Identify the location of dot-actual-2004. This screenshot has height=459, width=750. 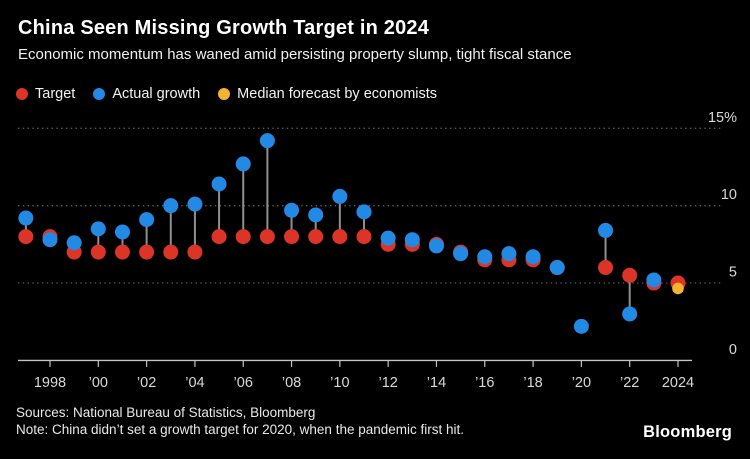
(195, 204).